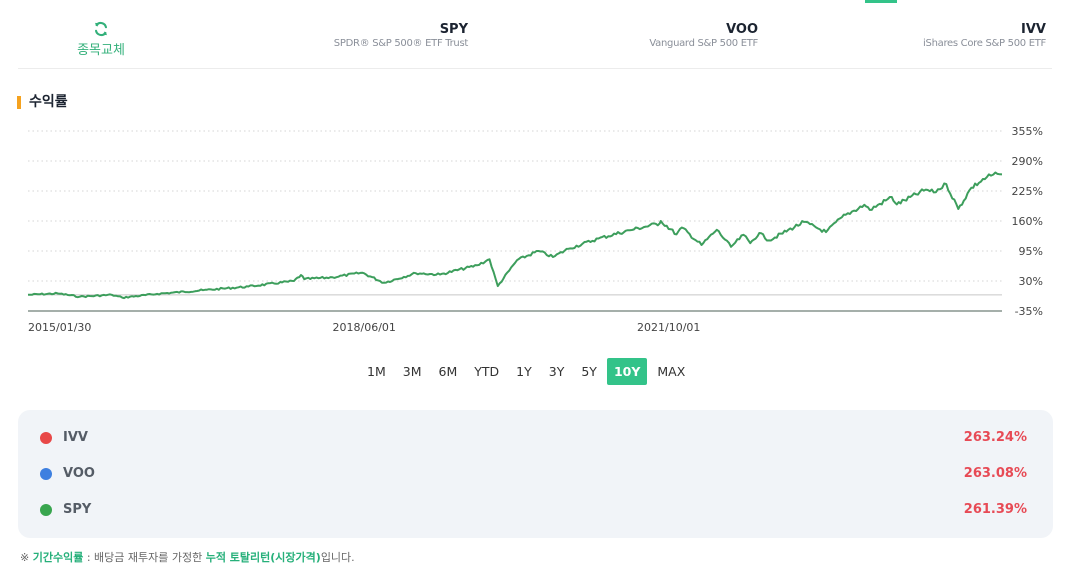 This screenshot has width=1071, height=578. What do you see at coordinates (535, 510) in the screenshot?
I see `summary-row-spy: SPY 261.39%` at bounding box center [535, 510].